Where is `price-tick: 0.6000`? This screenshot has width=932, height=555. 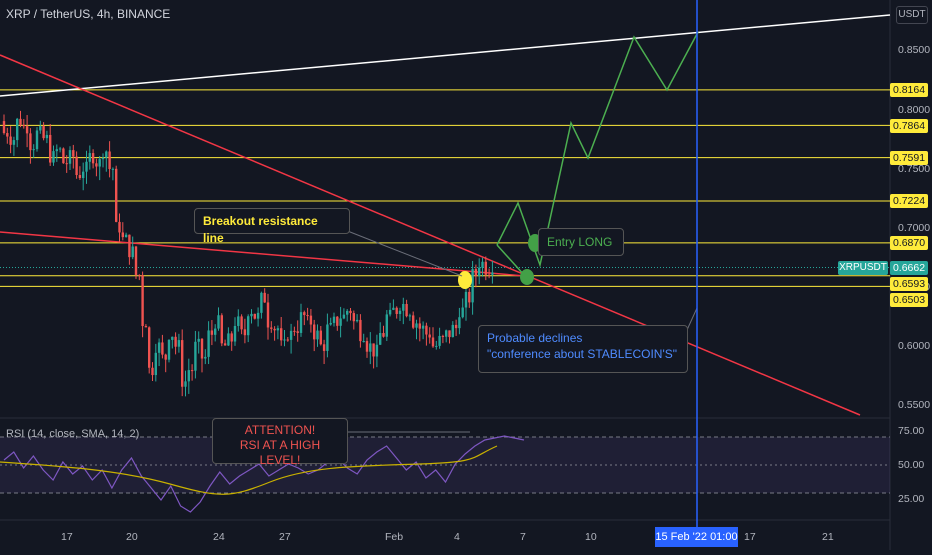
price-tick: 0.6000 is located at coordinates (914, 346).